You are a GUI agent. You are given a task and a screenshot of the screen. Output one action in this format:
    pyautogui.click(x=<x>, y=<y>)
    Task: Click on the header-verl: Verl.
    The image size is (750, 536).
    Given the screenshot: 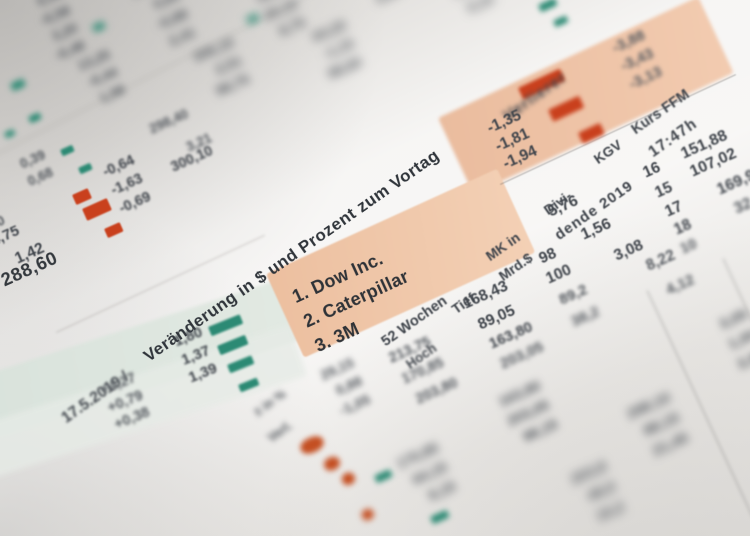 What is the action you would take?
    pyautogui.click(x=280, y=432)
    